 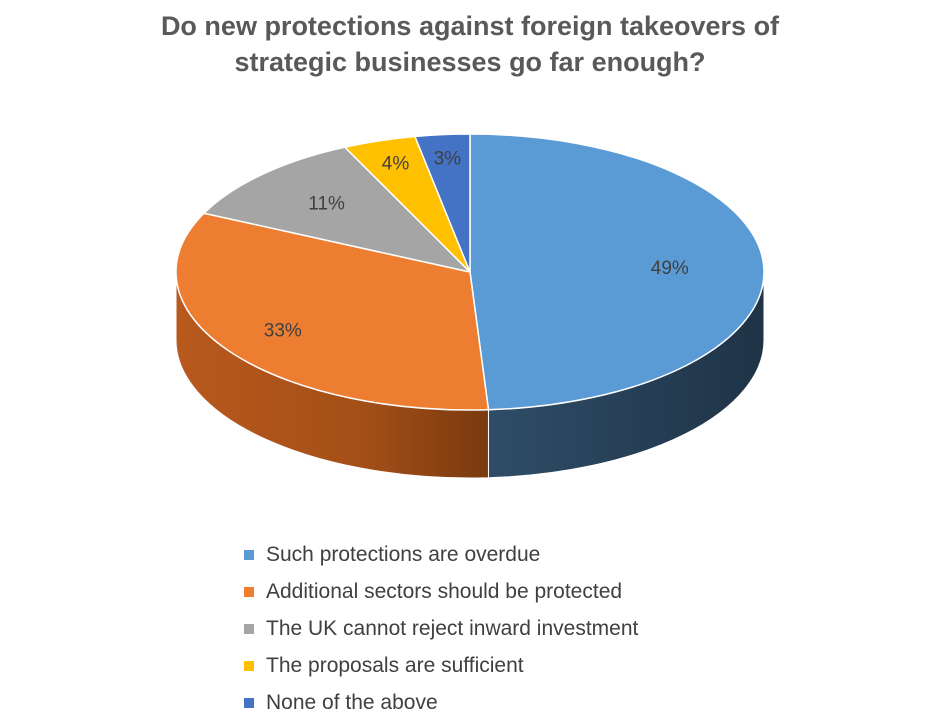 I want to click on legend-label: Such protections are overdue, so click(x=403, y=554).